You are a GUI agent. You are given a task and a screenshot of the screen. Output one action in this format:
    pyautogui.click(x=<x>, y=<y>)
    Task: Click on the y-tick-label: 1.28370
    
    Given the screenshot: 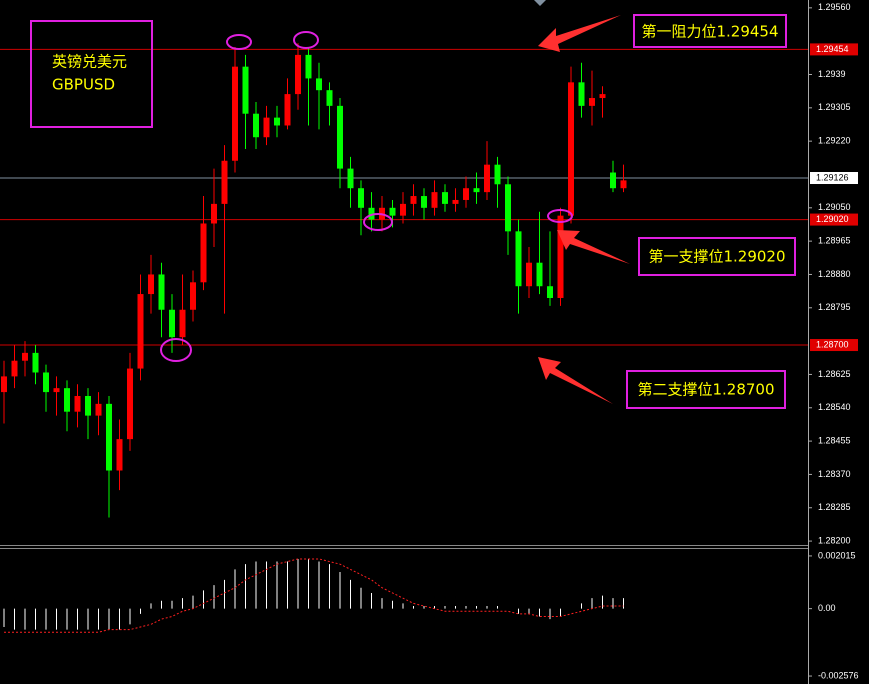 What is the action you would take?
    pyautogui.click(x=834, y=474)
    